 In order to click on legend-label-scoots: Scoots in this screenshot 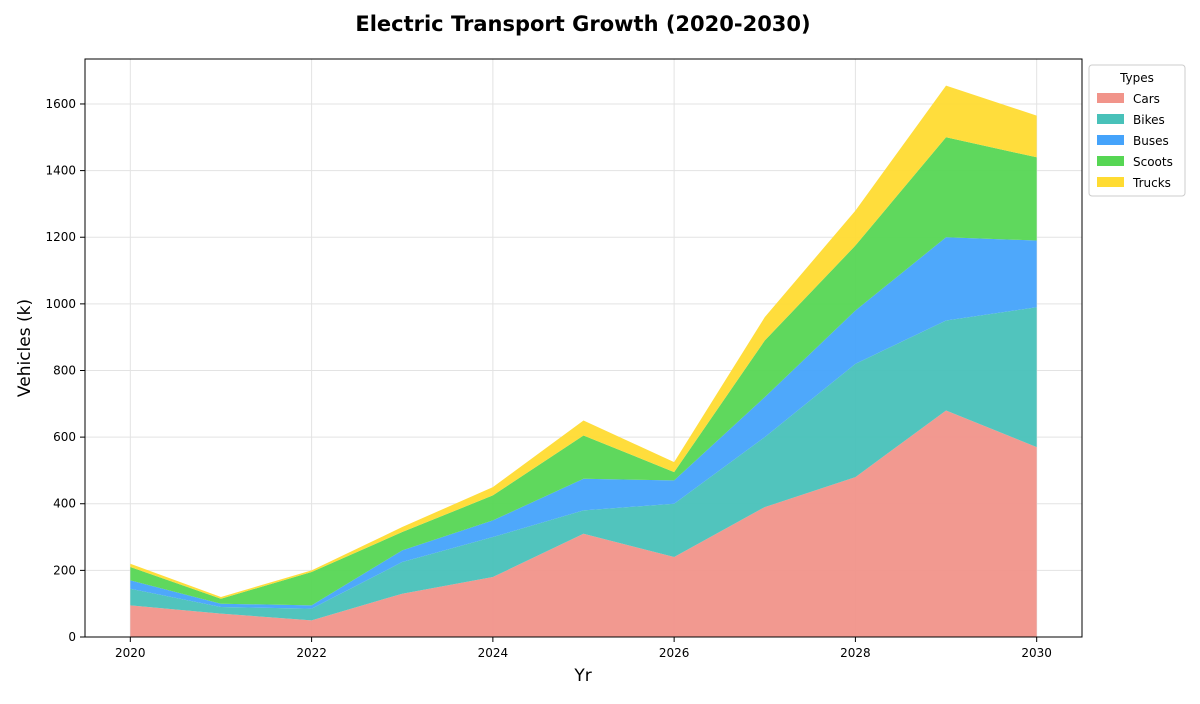, I will do `click(1153, 162)`.